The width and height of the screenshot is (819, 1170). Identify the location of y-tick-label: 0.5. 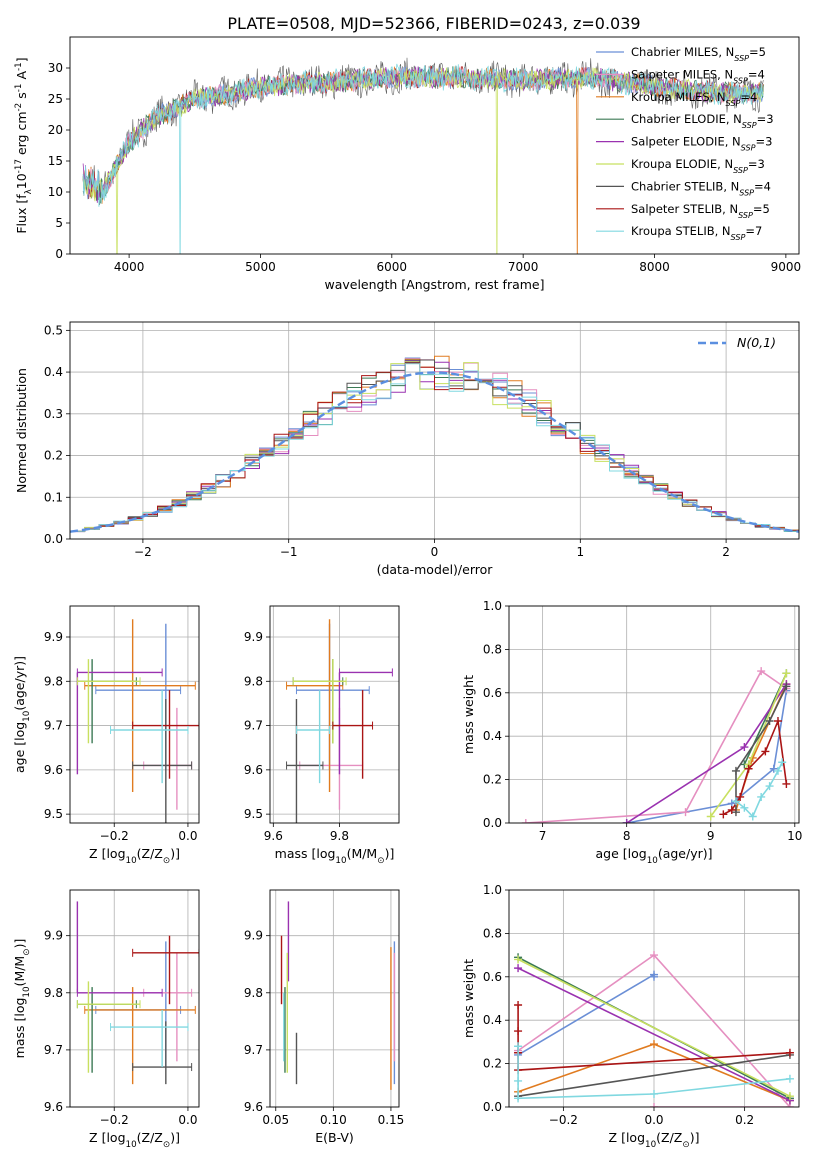
(53, 330).